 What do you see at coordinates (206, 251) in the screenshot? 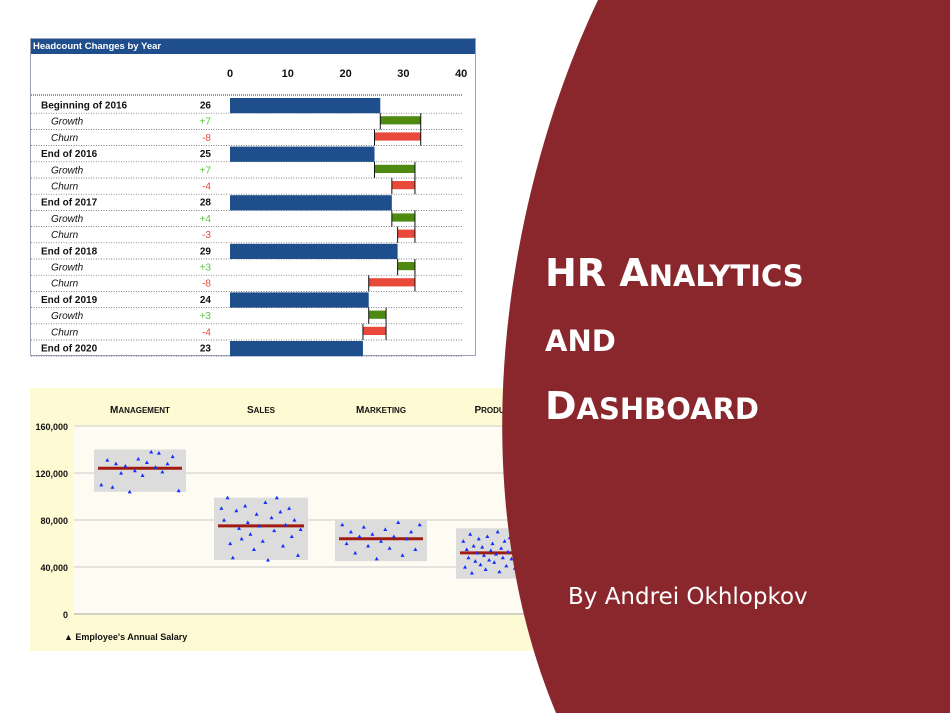
I see `row-value-label: 29` at bounding box center [206, 251].